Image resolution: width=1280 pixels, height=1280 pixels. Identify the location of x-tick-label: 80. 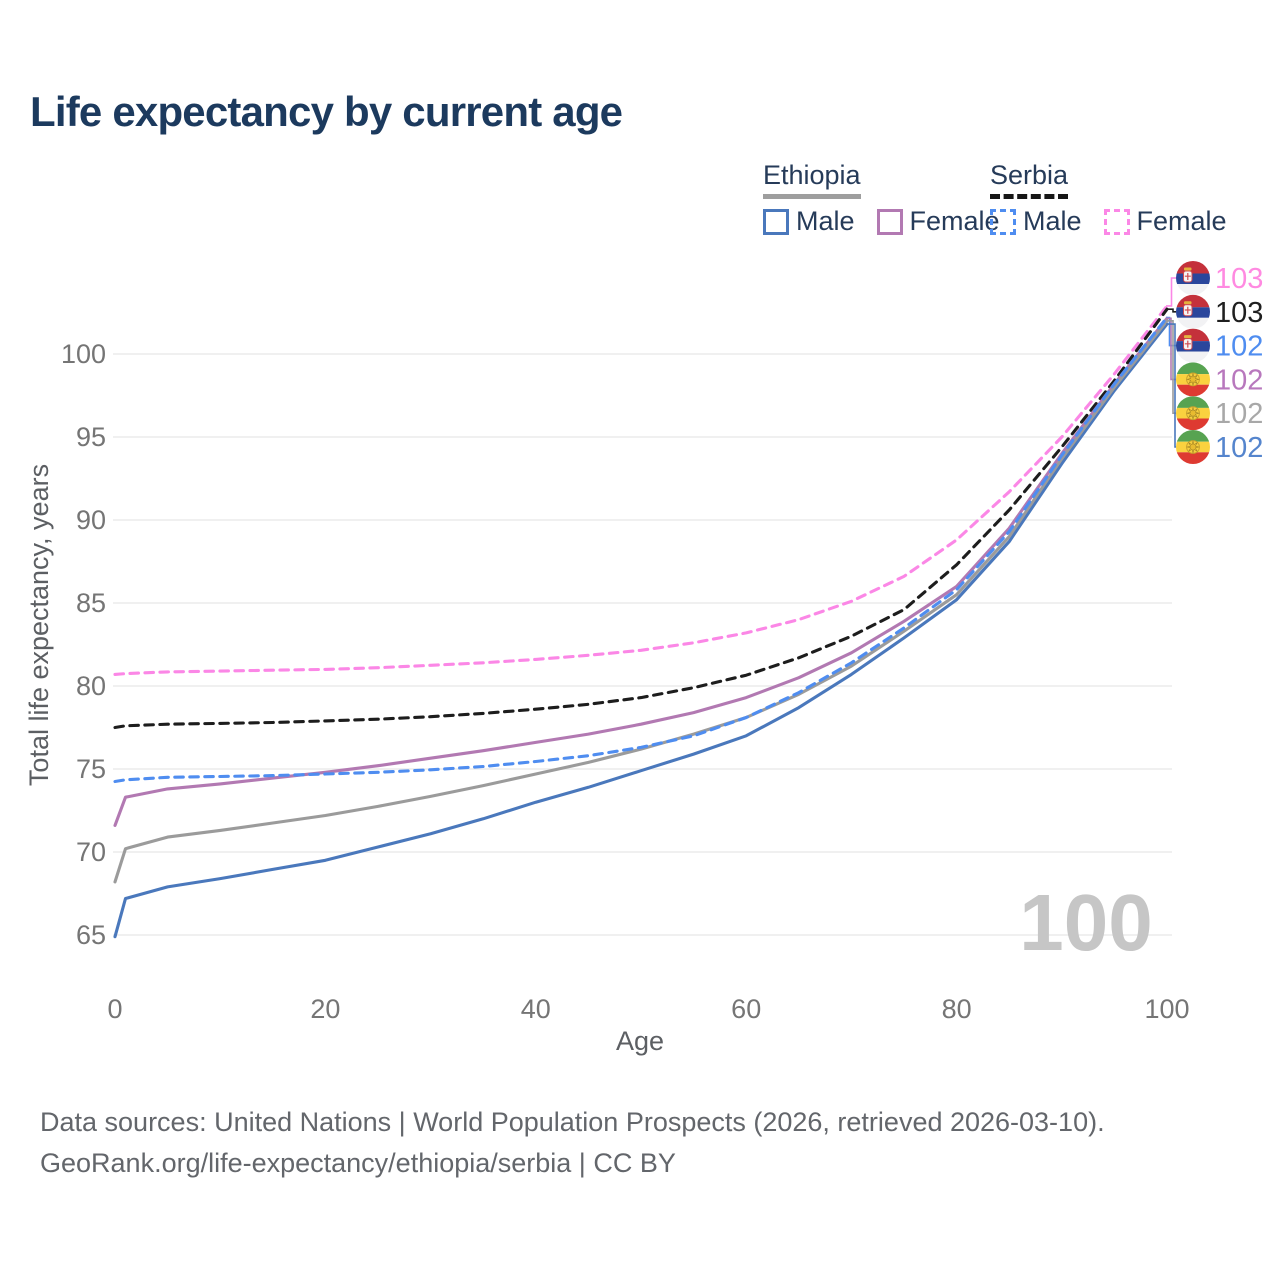
(957, 1009).